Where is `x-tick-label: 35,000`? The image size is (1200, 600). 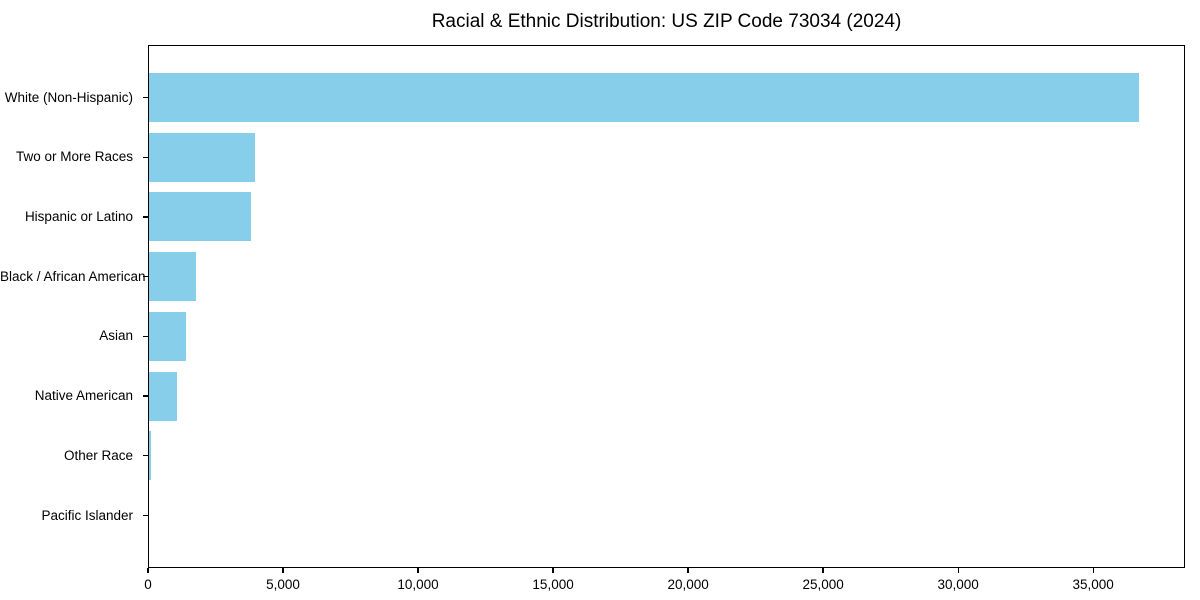
x-tick-label: 35,000 is located at coordinates (1093, 584).